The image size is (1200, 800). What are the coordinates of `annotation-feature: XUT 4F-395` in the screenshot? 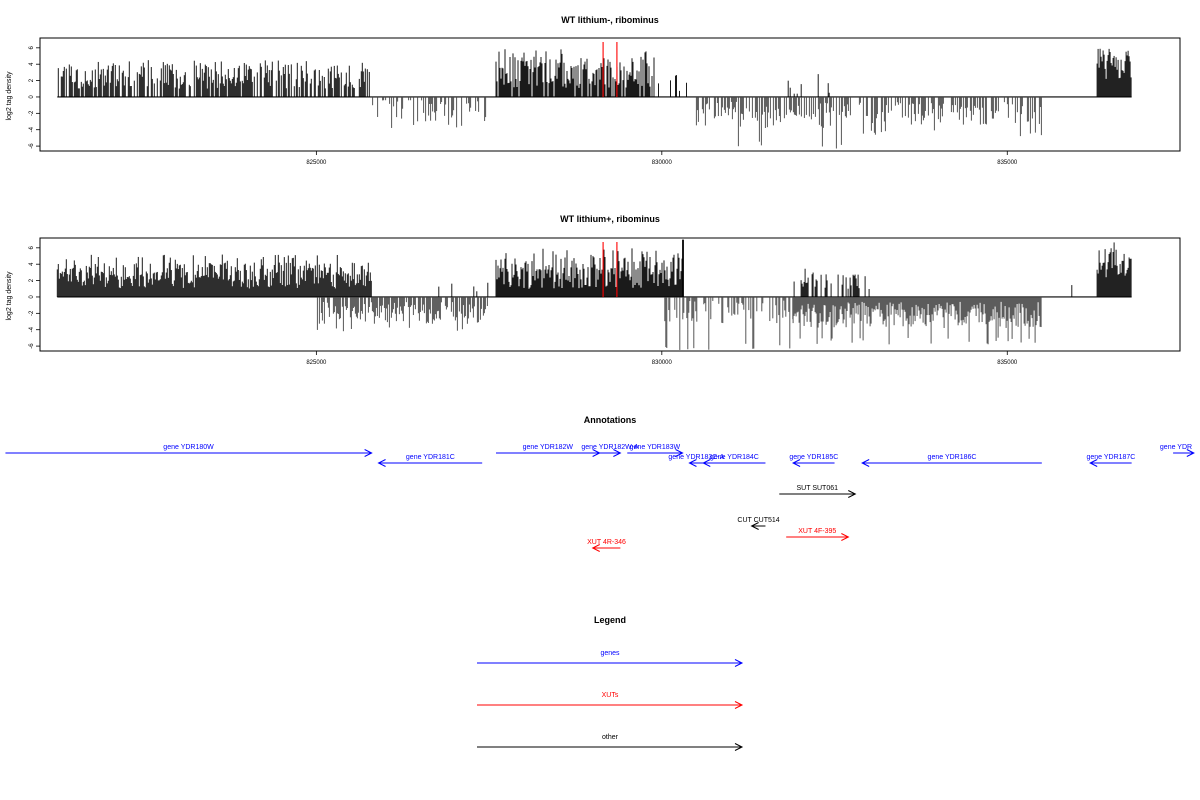 It's located at (818, 534).